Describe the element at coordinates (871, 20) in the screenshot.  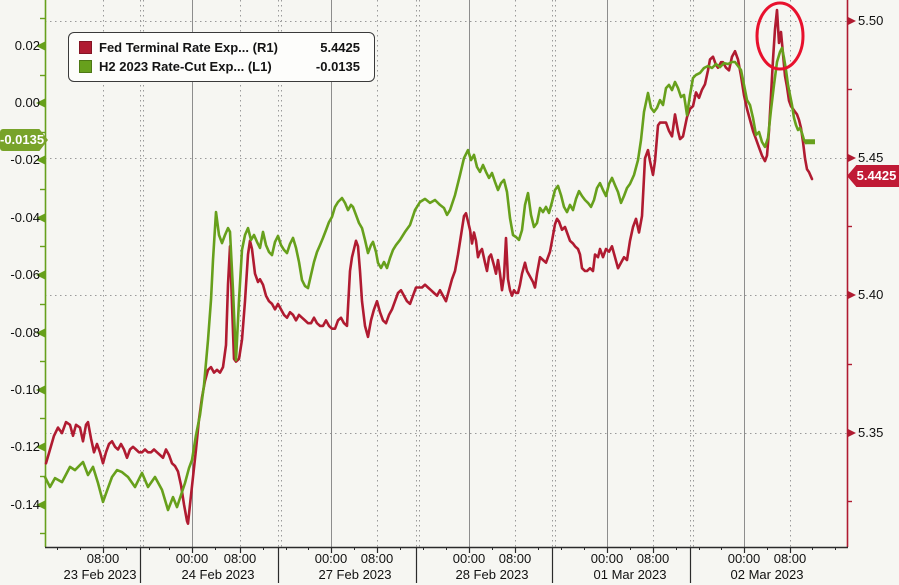
I see `right-axis-tick-label: 5.50` at that location.